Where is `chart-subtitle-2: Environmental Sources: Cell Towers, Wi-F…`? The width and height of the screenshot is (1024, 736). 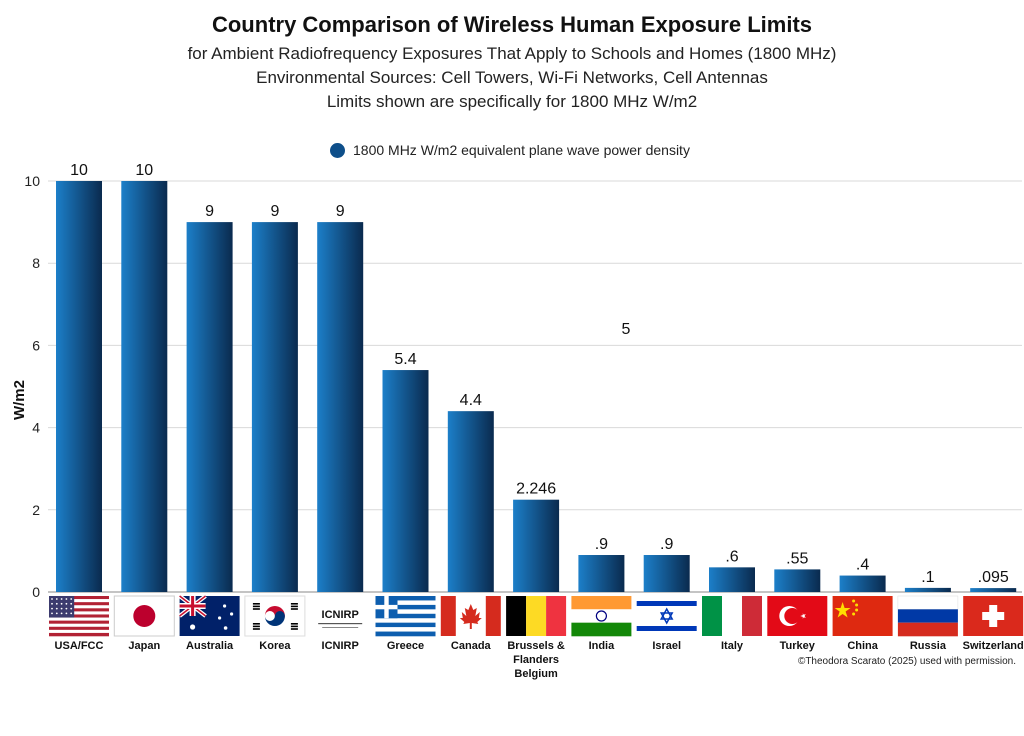
chart-subtitle-2: Environmental Sources: Cell Towers, Wi-F… is located at coordinates (512, 77).